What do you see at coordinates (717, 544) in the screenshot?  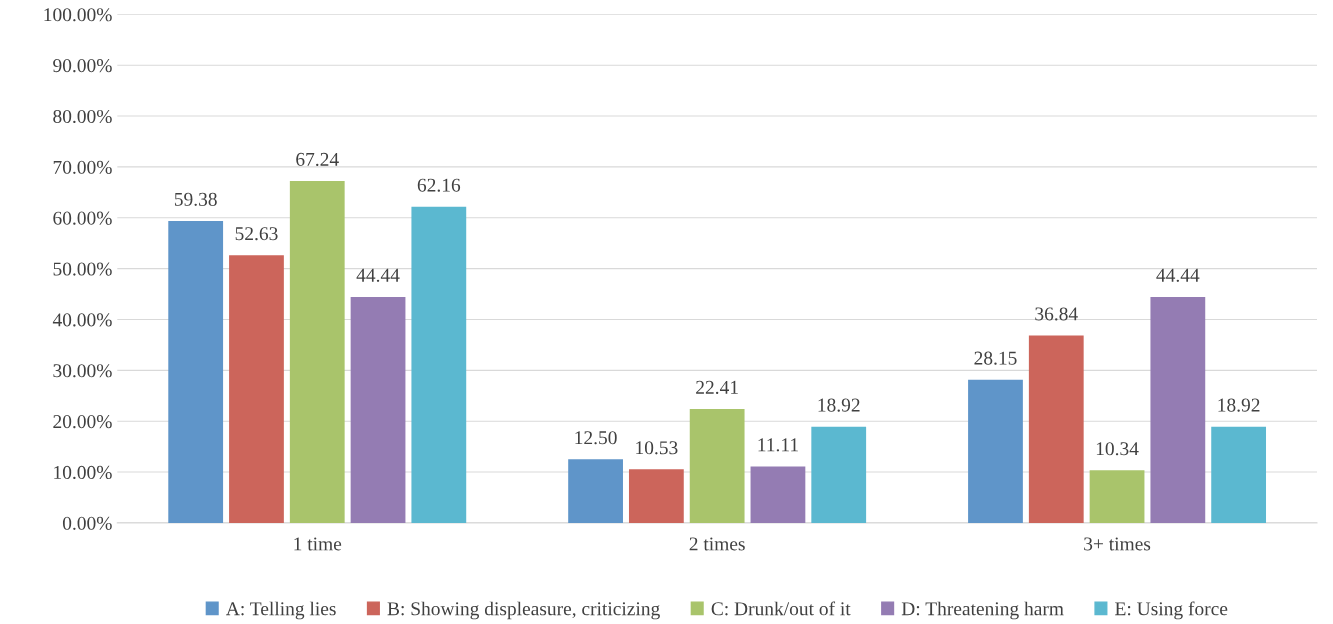 I see `x-tick-label: 2 times` at bounding box center [717, 544].